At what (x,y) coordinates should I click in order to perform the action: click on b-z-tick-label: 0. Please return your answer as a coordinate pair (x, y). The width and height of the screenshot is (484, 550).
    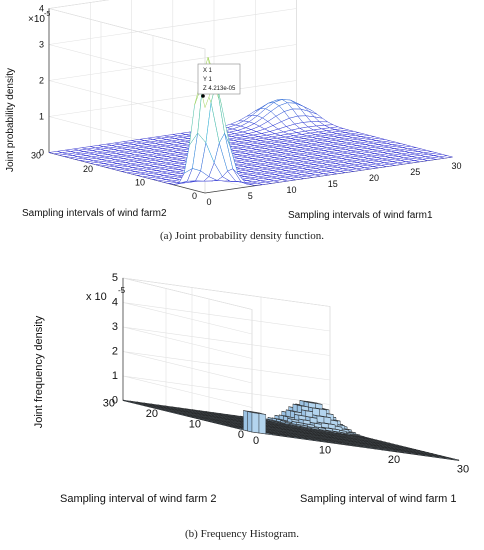
    Looking at the image, I should click on (115, 401).